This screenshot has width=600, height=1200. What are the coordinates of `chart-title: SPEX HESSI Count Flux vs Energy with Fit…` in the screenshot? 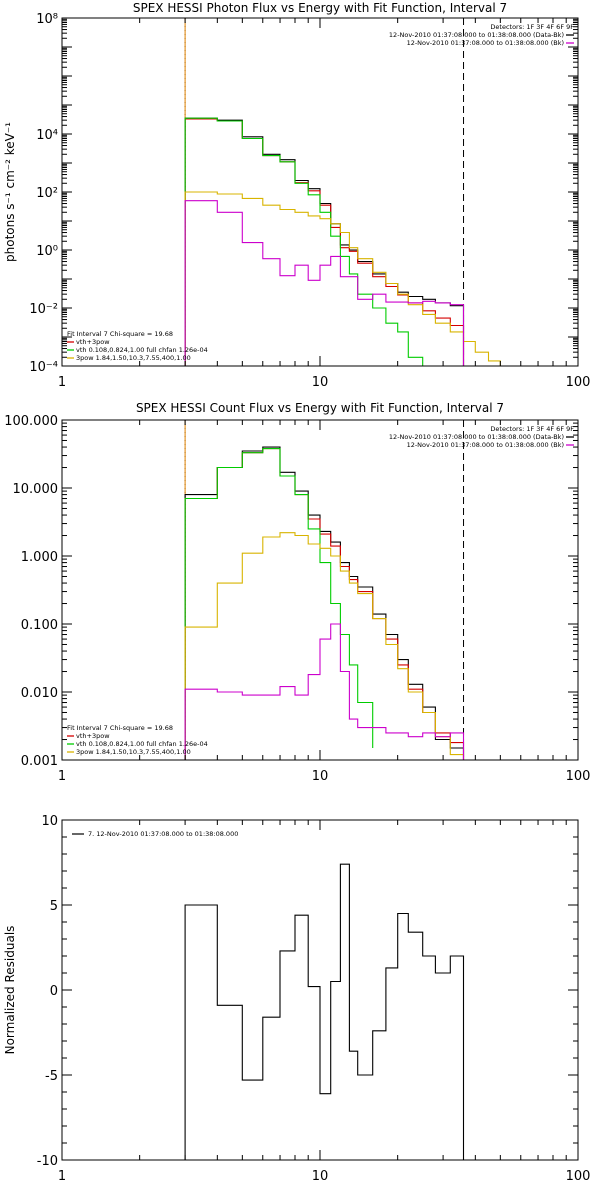 It's located at (320, 408).